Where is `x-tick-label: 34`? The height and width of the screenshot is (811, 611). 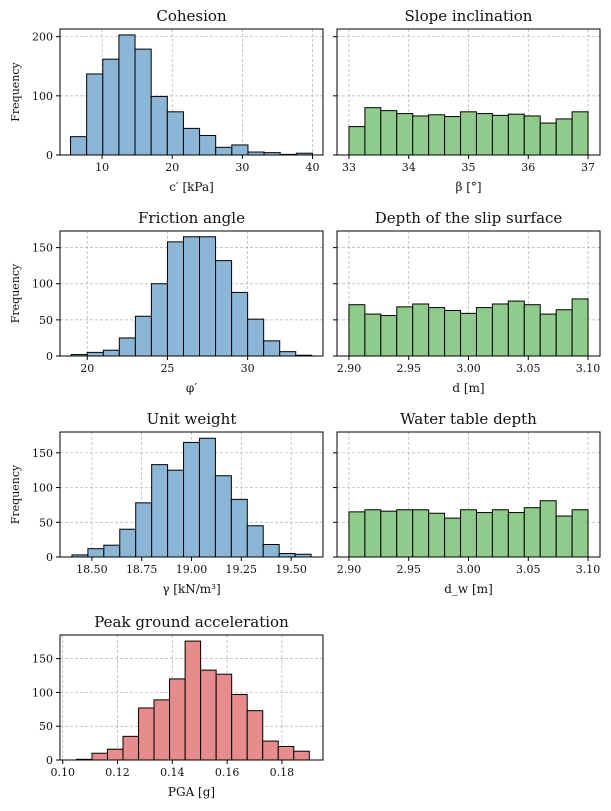 x-tick-label: 34 is located at coordinates (409, 167).